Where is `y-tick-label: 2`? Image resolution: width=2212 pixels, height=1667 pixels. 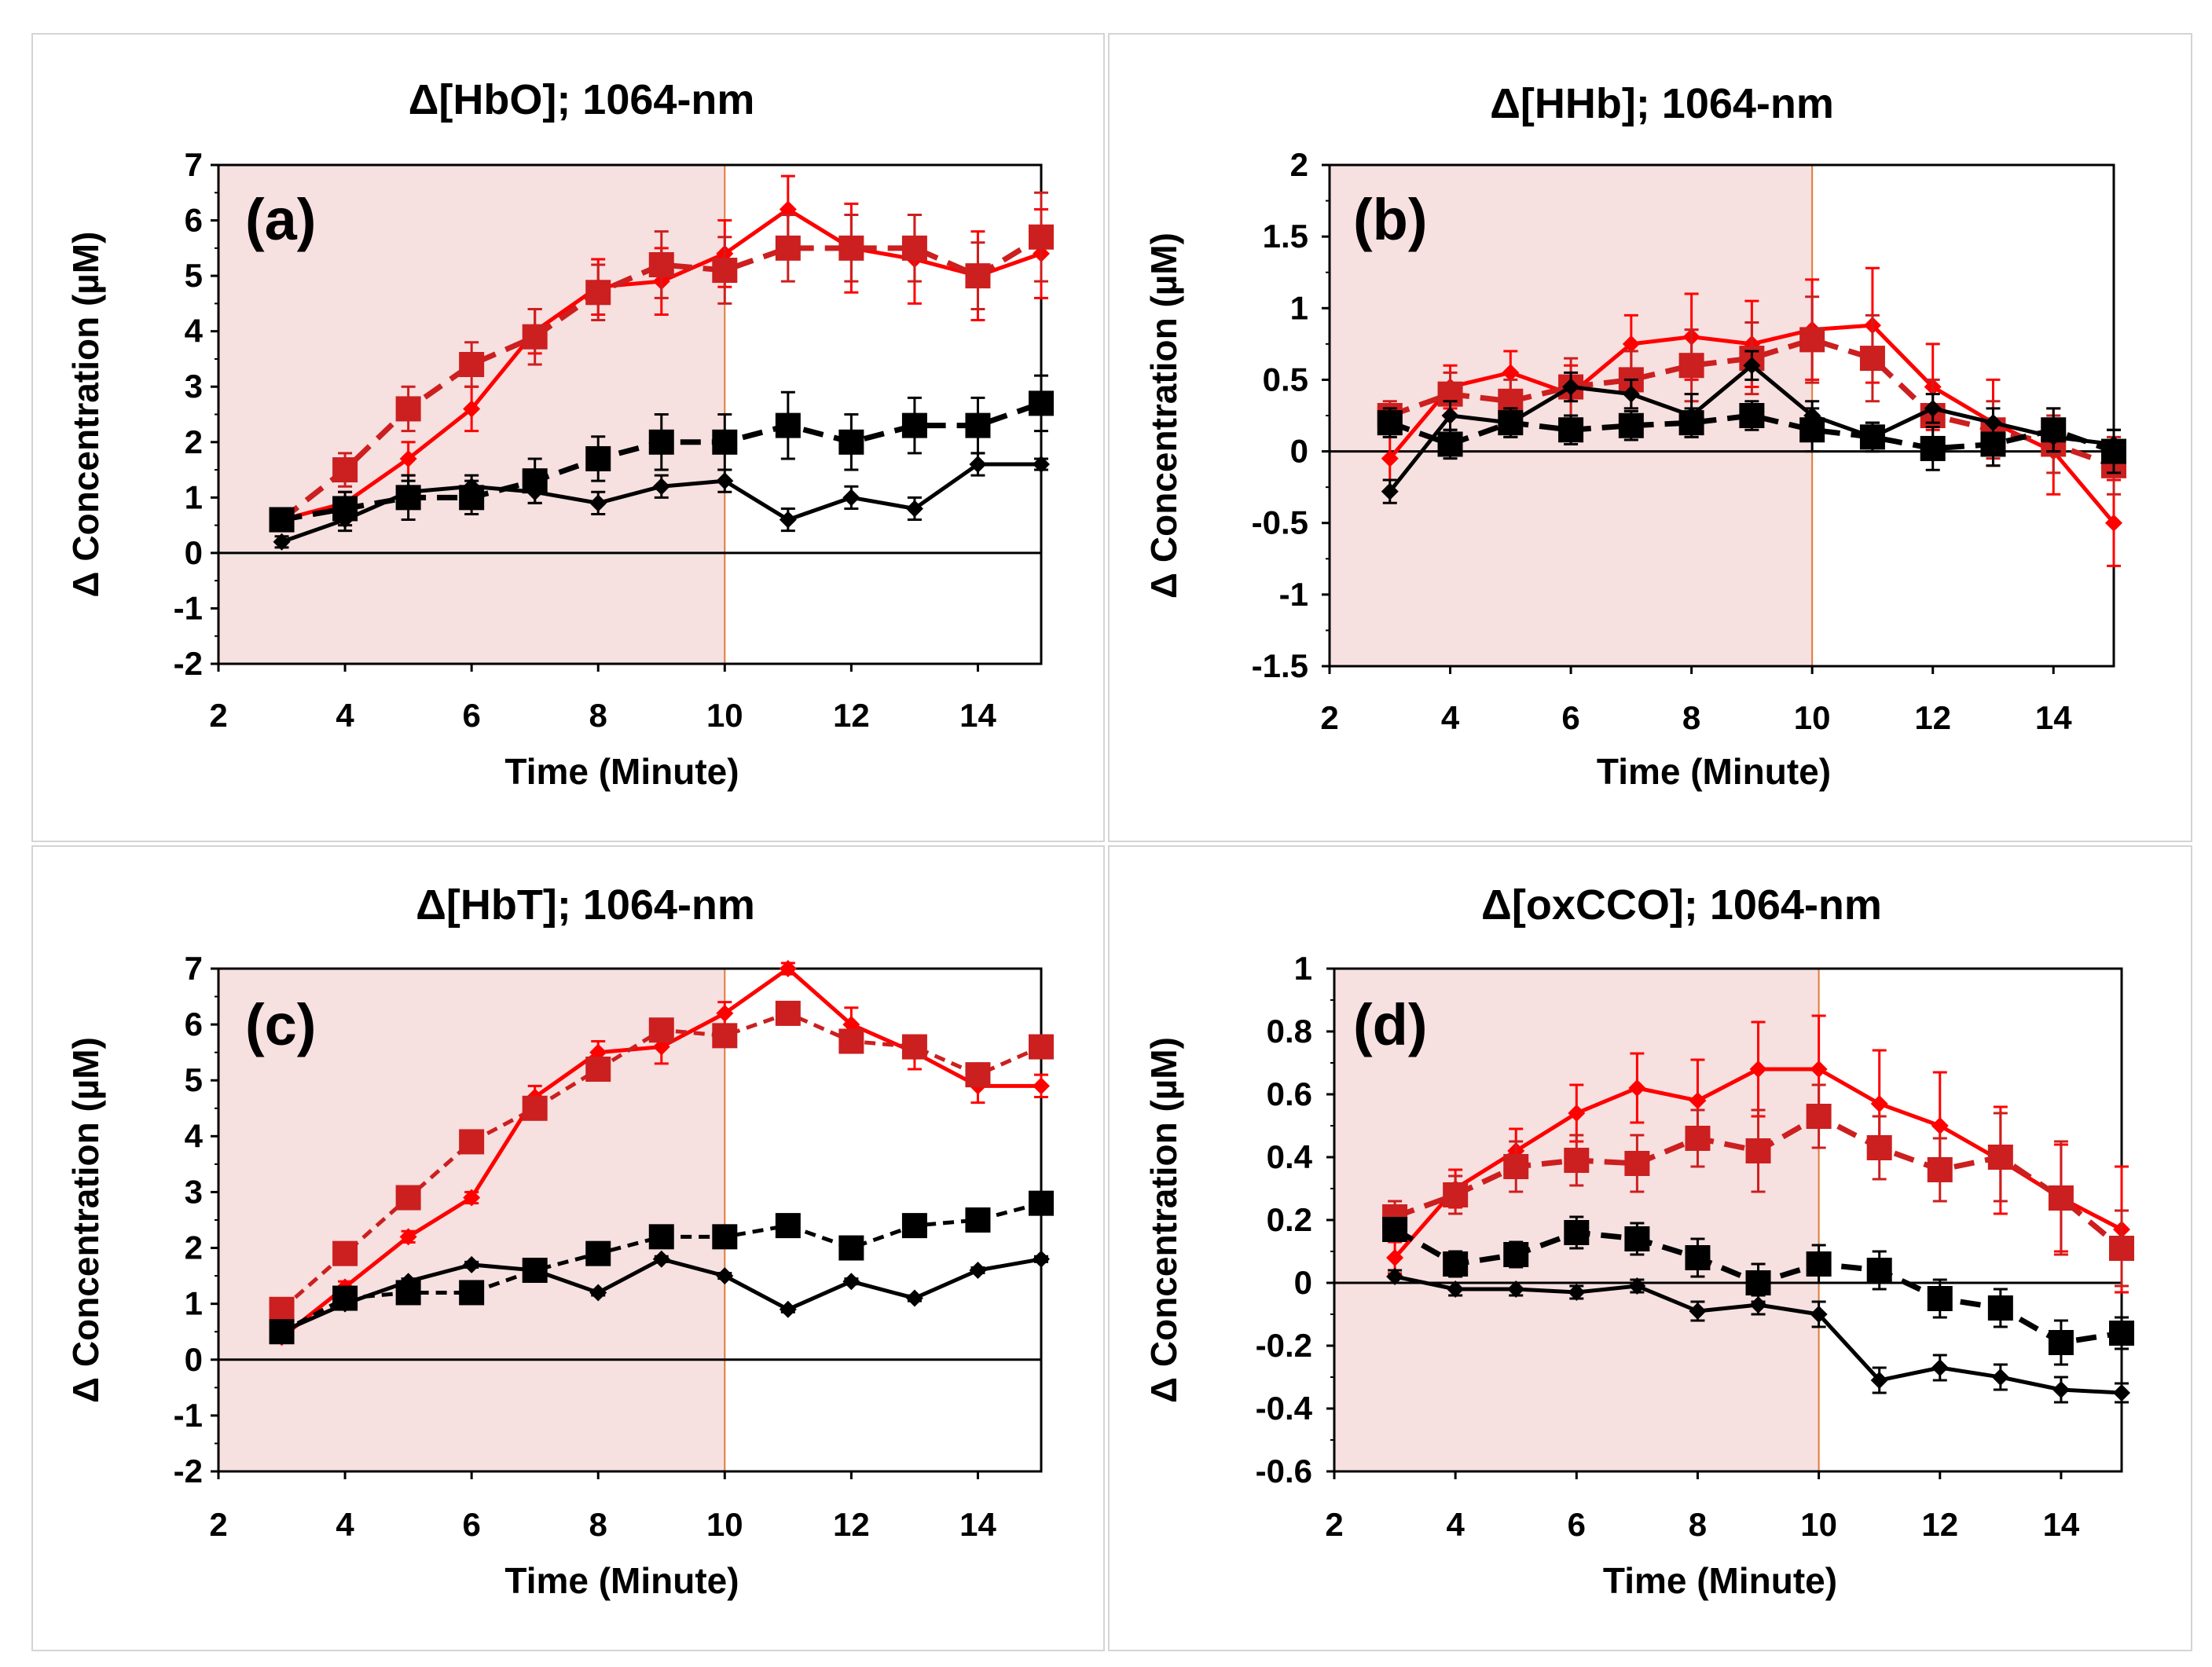
y-tick-label: 2 is located at coordinates (194, 1247).